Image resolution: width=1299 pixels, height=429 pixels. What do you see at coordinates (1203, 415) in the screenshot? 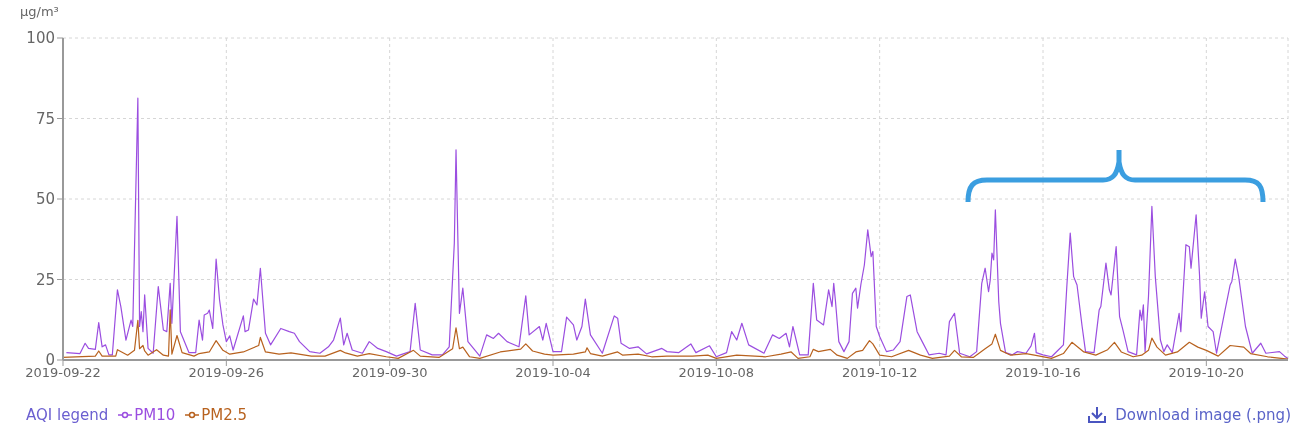
I see `text: Download image (.png)` at bounding box center [1203, 415].